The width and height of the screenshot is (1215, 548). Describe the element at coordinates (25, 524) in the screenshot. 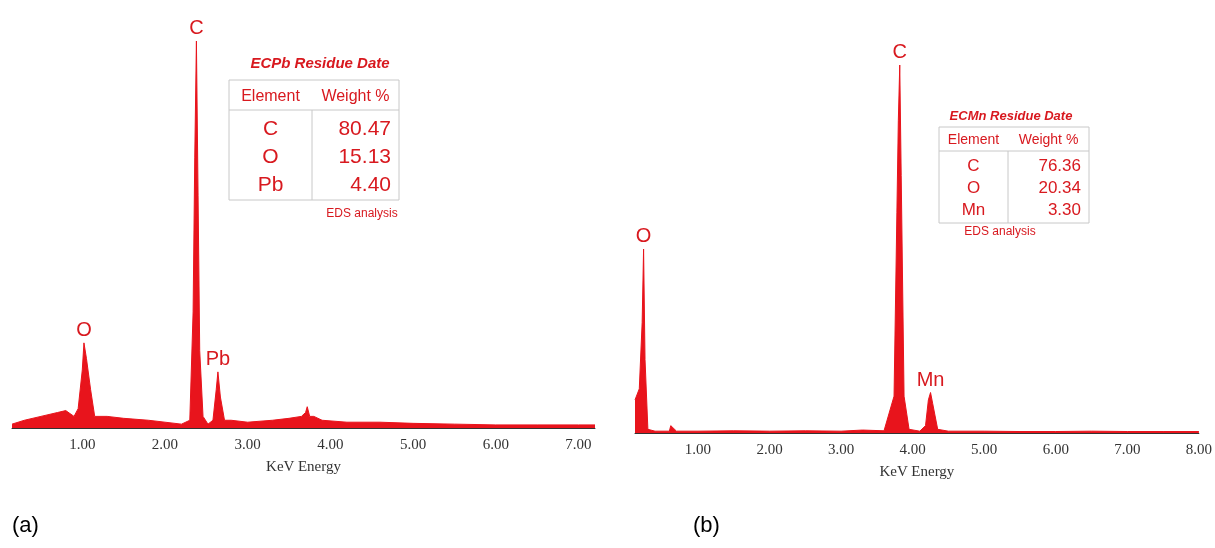

I see `text: (a)` at that location.